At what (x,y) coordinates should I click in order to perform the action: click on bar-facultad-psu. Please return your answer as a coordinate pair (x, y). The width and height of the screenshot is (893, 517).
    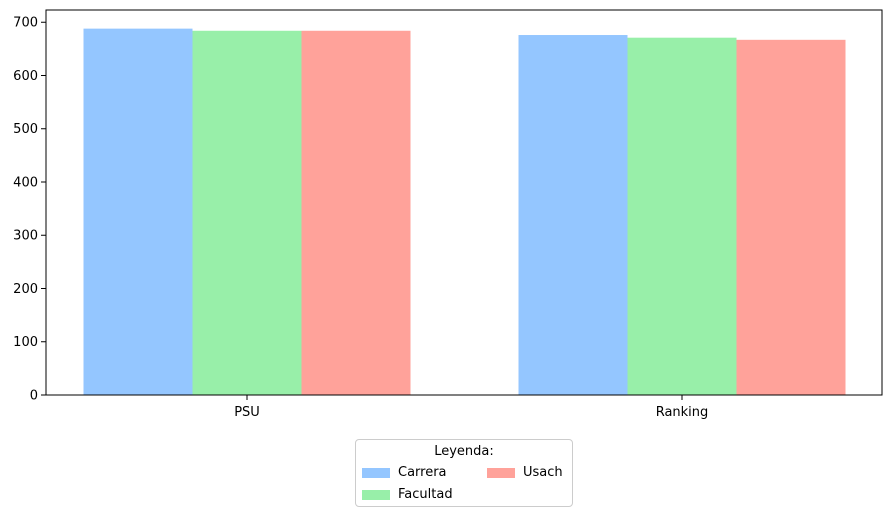
    Looking at the image, I should click on (247, 212).